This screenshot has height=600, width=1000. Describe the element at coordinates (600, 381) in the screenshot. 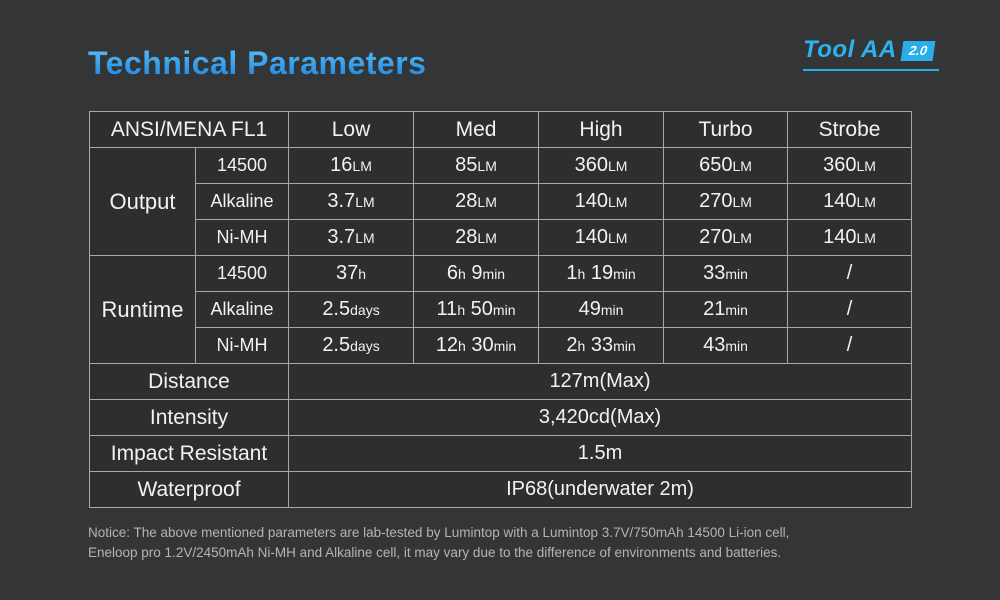

I see `spec-value-distance: 127m(Max)` at that location.